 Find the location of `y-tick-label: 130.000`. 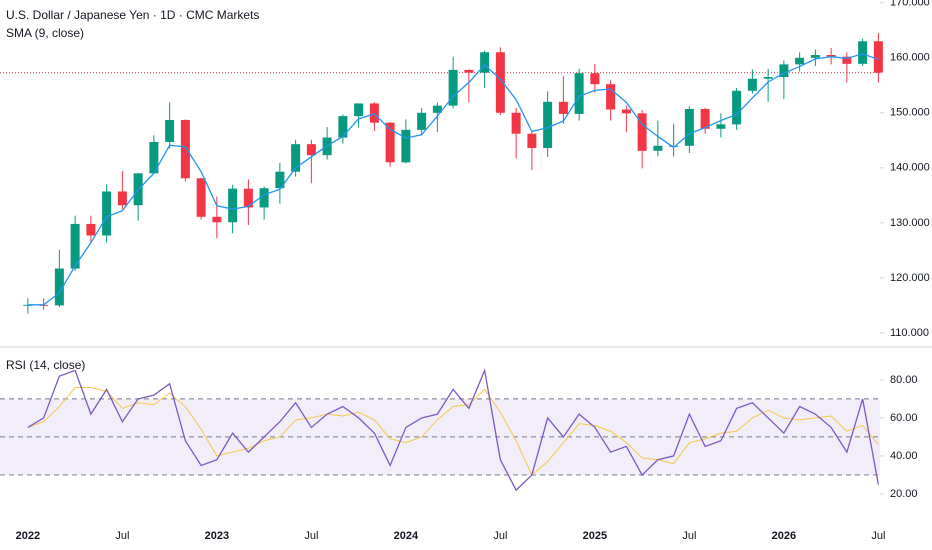

y-tick-label: 130.000 is located at coordinates (910, 223).